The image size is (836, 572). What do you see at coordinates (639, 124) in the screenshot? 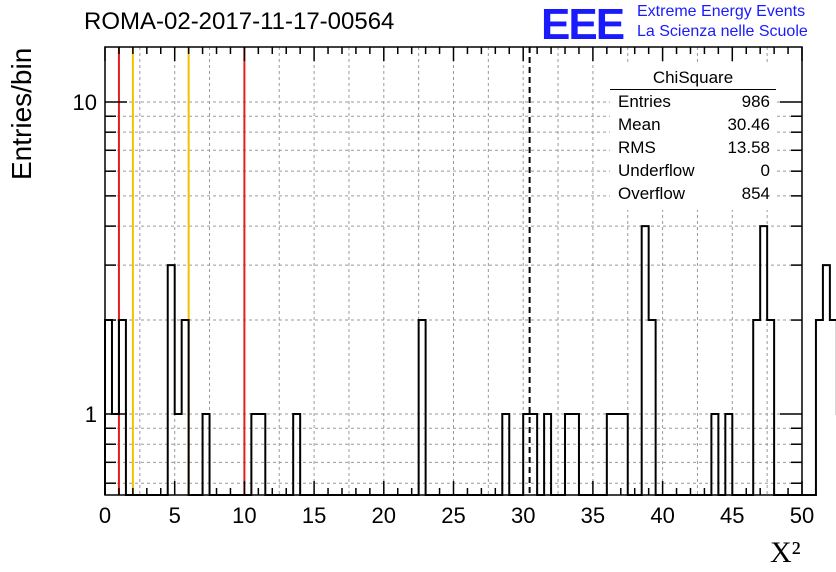
I see `stats-key: Mean` at bounding box center [639, 124].